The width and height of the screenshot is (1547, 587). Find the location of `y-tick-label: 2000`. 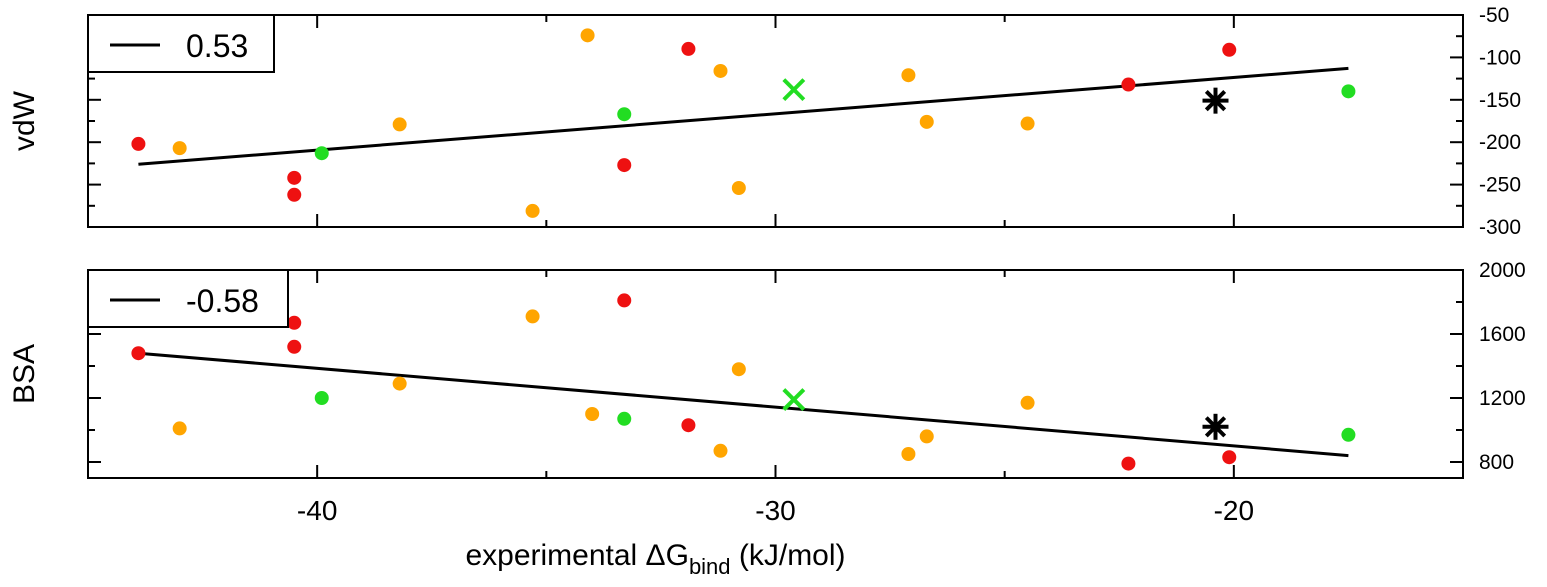

y-tick-label: 2000 is located at coordinates (1502, 270).